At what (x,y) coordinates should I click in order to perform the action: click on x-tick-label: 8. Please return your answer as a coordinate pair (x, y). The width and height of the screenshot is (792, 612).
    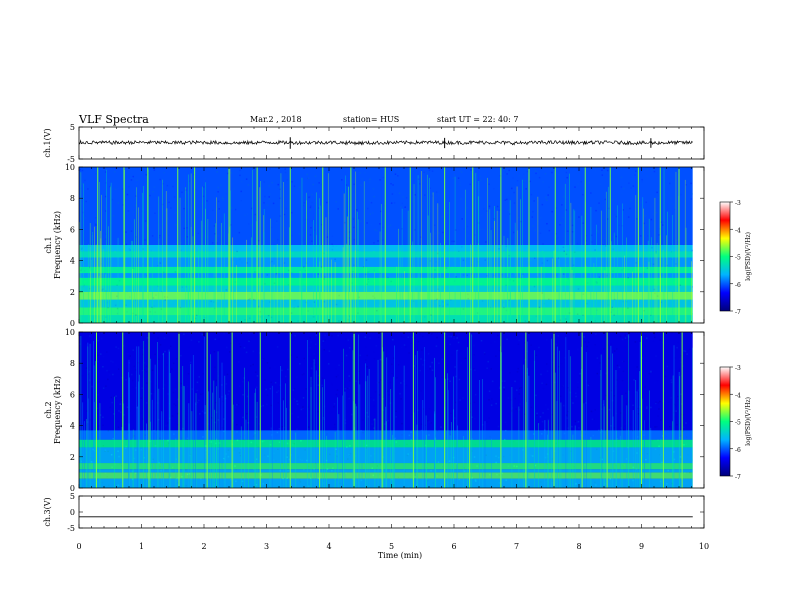
    Looking at the image, I should click on (578, 546).